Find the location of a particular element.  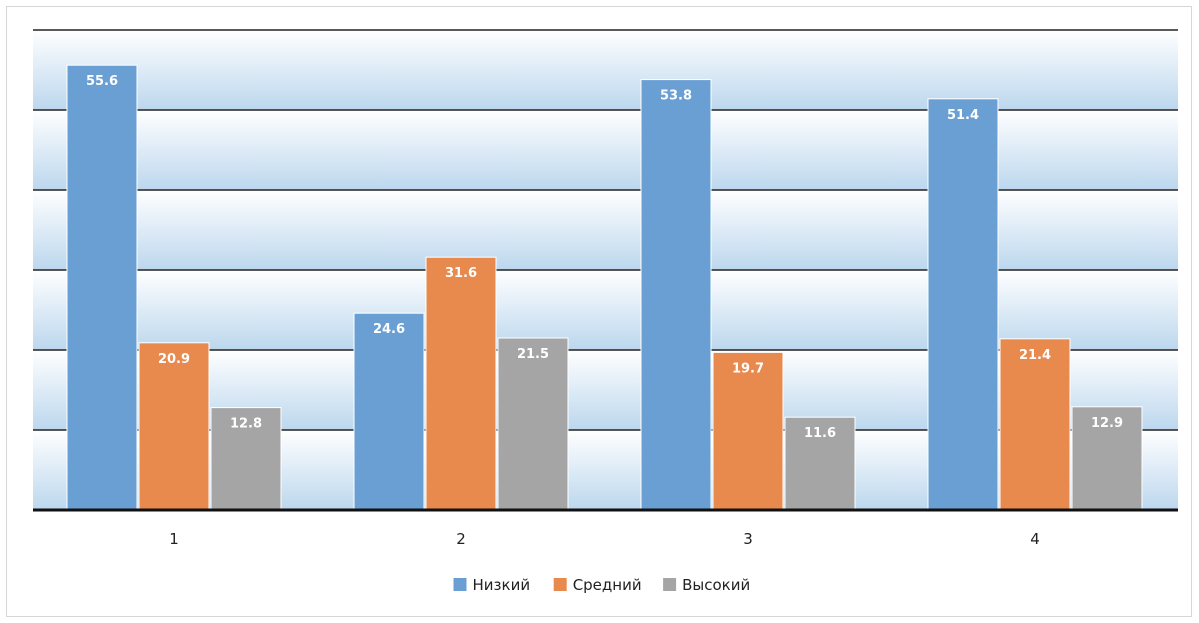

bar-data-label: 21.4 is located at coordinates (1035, 355).